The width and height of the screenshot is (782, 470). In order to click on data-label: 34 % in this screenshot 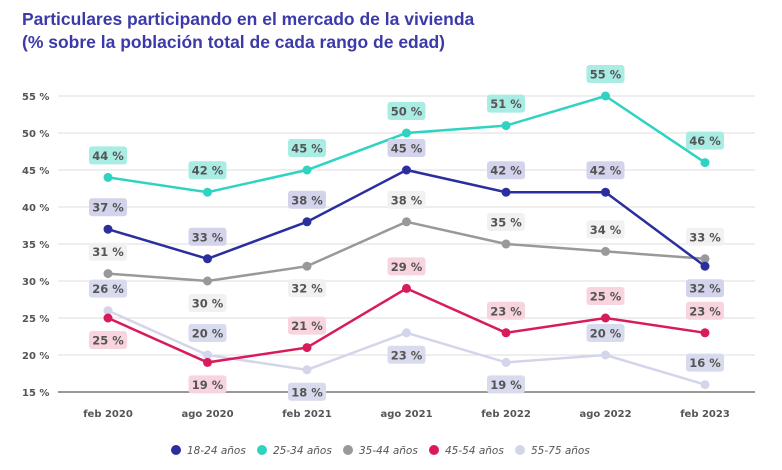, I will do `click(606, 230)`.